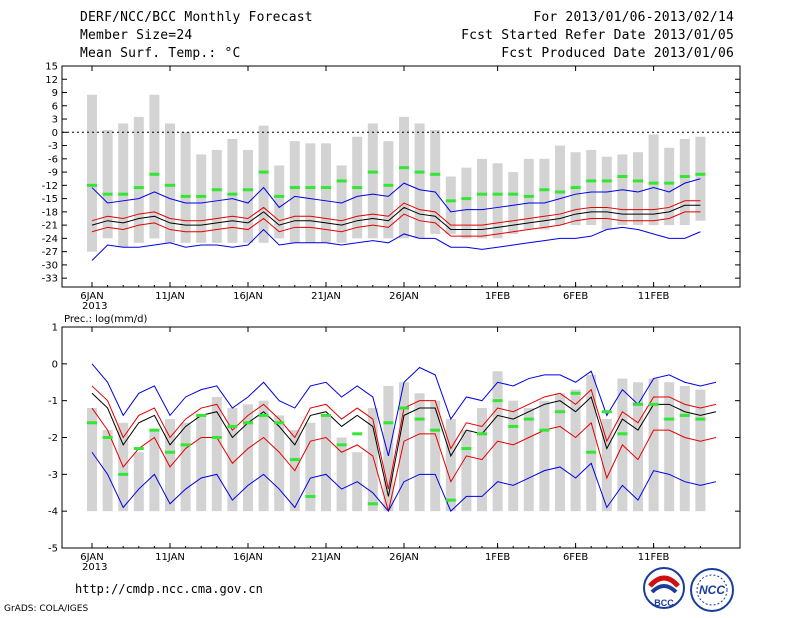  I want to click on x-tick-label: 11JAN, so click(170, 557).